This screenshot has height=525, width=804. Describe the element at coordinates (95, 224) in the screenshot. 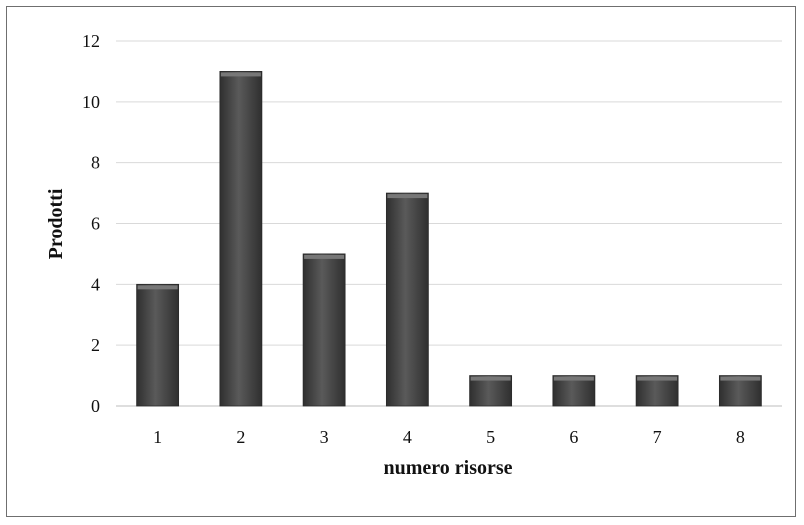

I see `y-tick-label: 6` at that location.